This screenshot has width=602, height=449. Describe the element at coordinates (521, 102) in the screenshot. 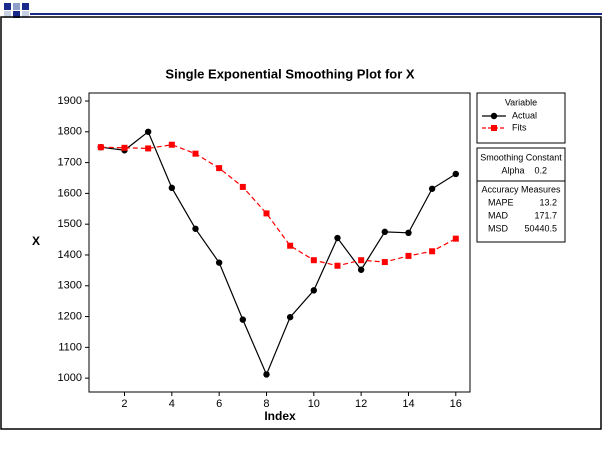

I see `legend-title: Variable` at that location.